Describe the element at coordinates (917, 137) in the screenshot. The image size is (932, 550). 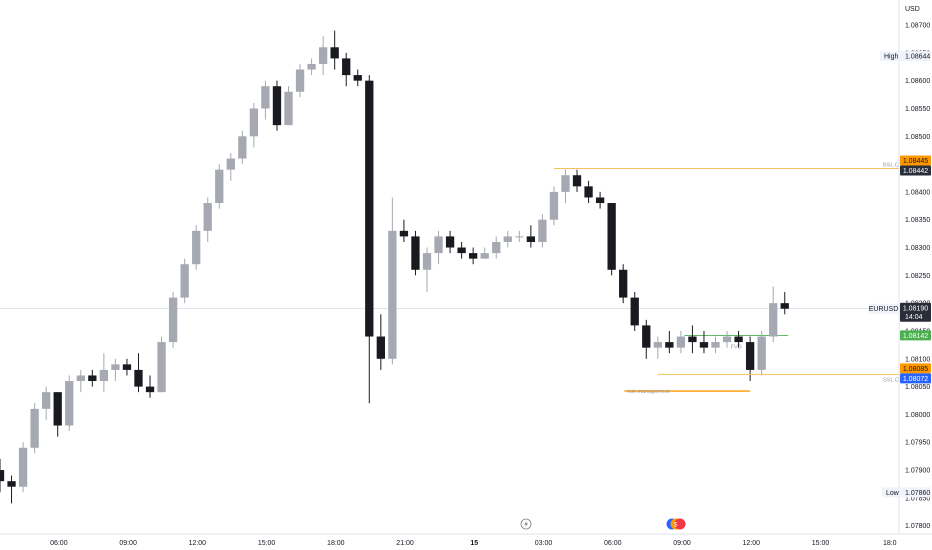
I see `price-tick-label: 1.08500` at that location.